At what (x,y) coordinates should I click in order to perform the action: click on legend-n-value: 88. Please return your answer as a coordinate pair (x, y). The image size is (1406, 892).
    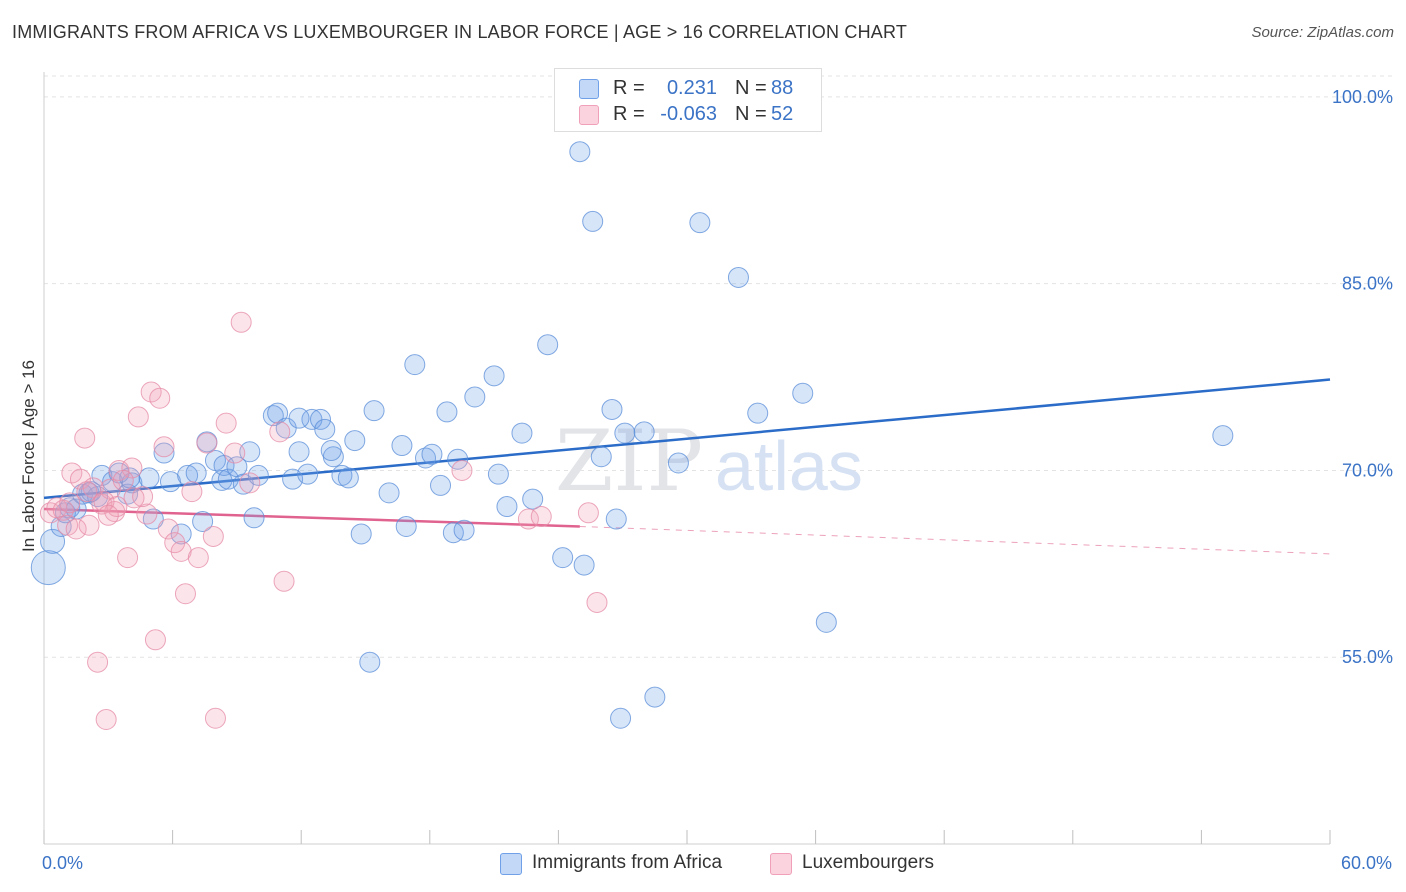
    Looking at the image, I should click on (782, 88).